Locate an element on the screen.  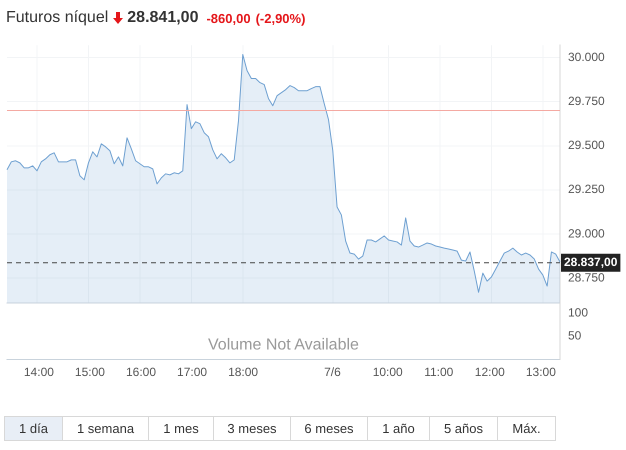
time-range-button: 1 año is located at coordinates (398, 428).